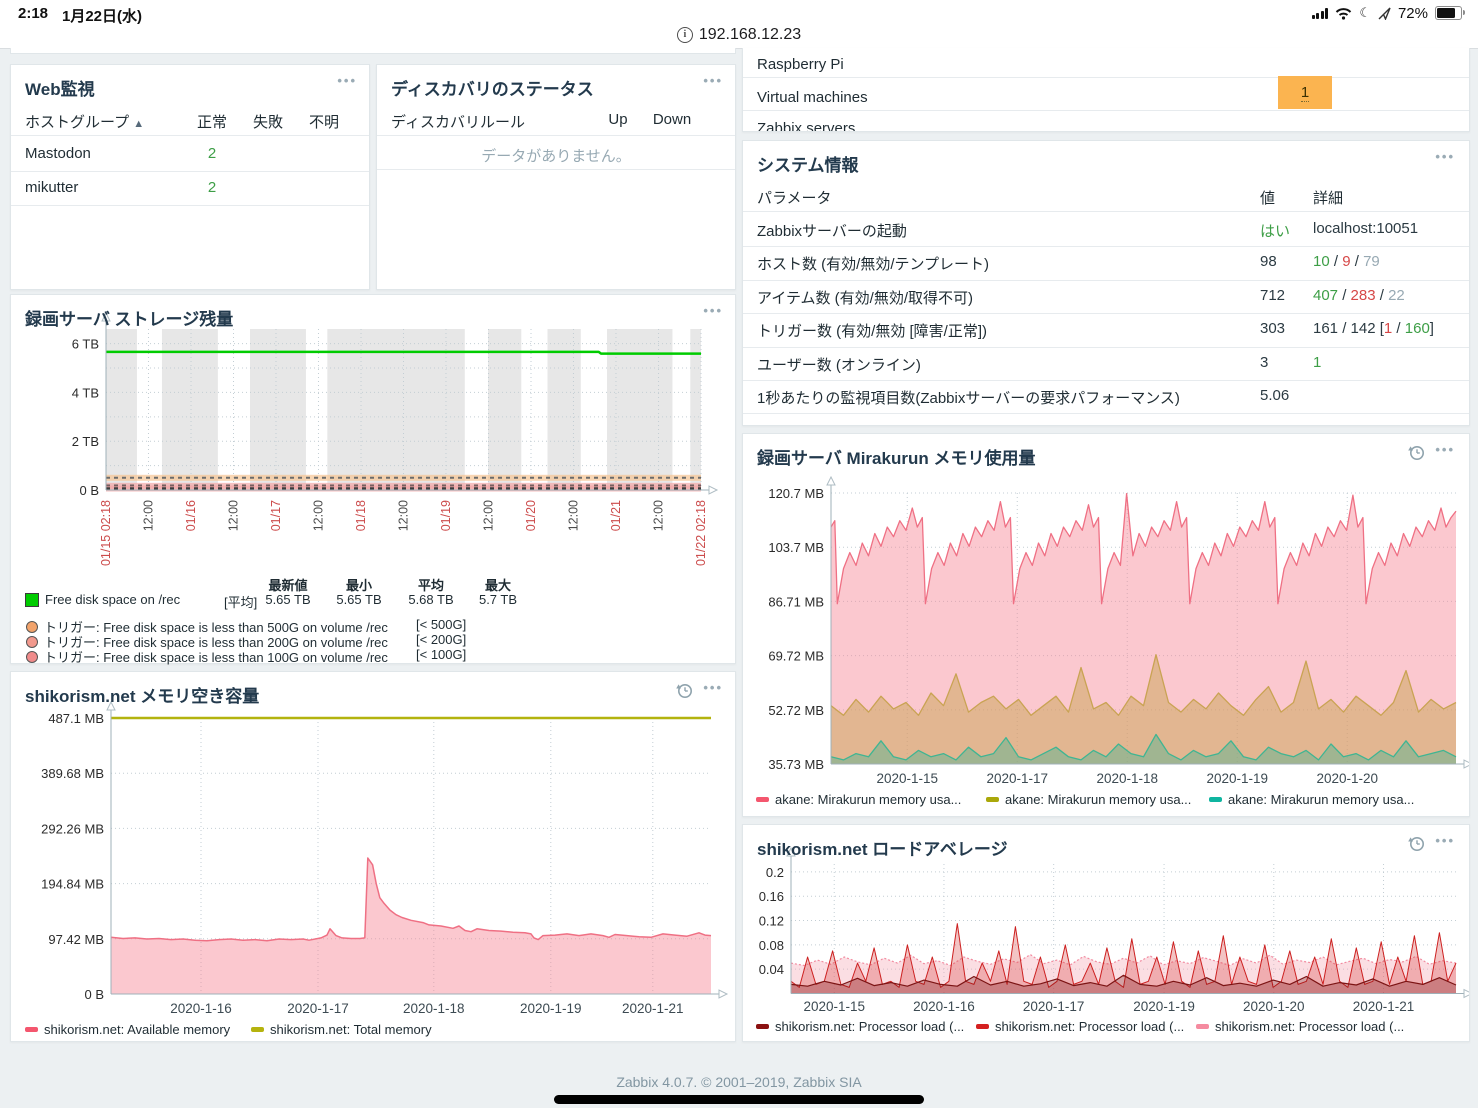 This screenshot has width=1478, height=1108. What do you see at coordinates (1305, 92) in the screenshot?
I see `problem-count-badge: 1` at bounding box center [1305, 92].